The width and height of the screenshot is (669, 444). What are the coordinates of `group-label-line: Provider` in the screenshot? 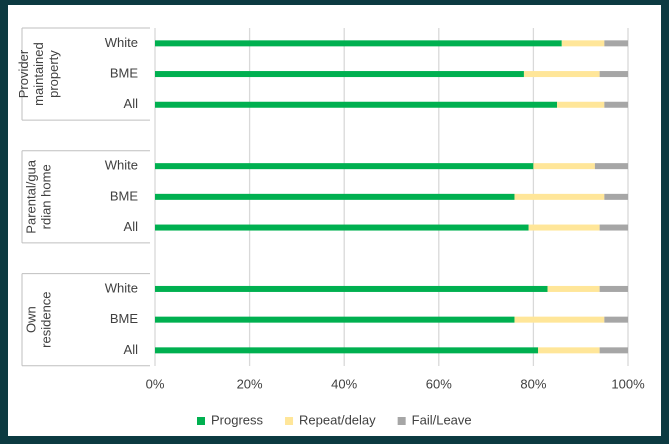 It's located at (23, 73).